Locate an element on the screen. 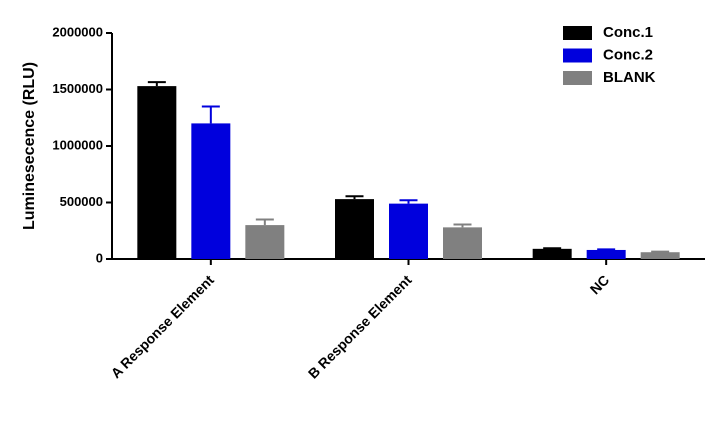 This screenshot has height=432, width=720. y-tick-label: 0 is located at coordinates (99, 257).